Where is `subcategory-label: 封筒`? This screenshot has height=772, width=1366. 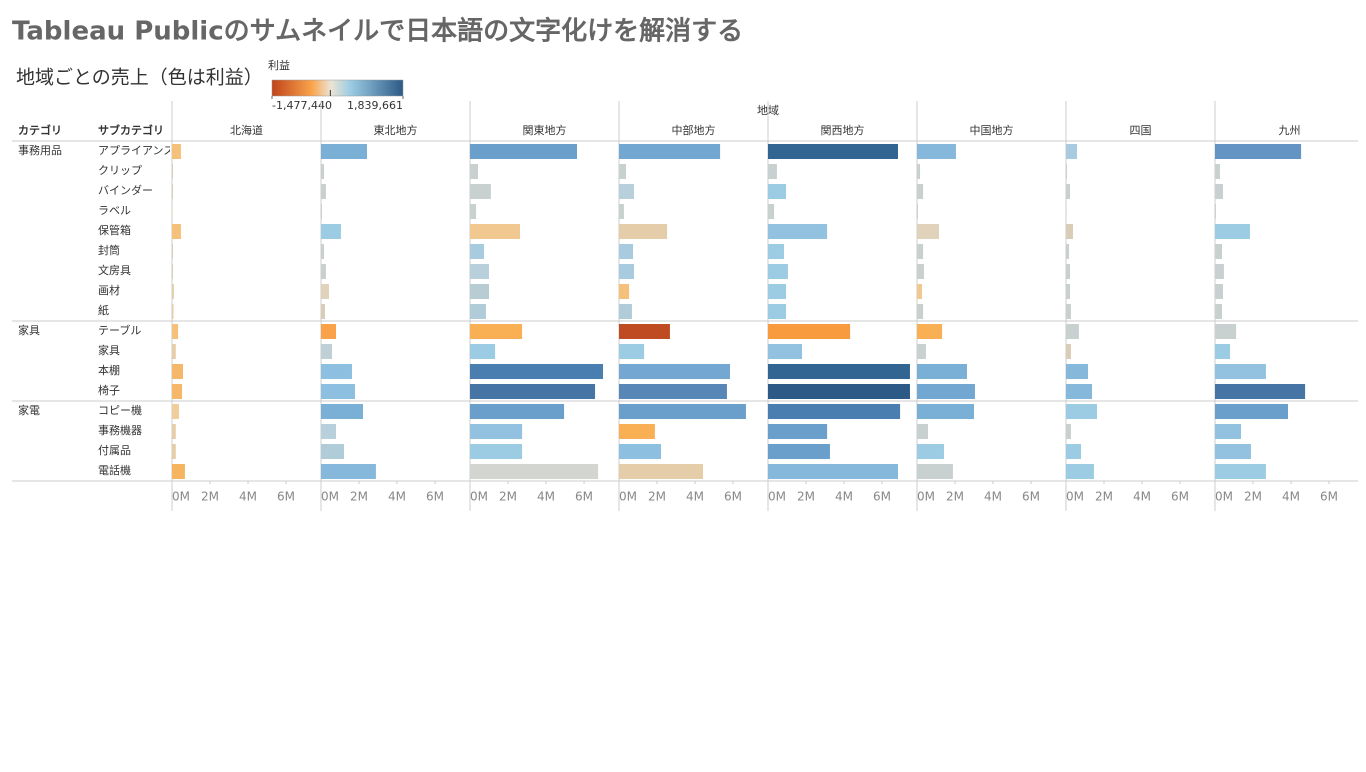
subcategory-label: 封筒 is located at coordinates (109, 250).